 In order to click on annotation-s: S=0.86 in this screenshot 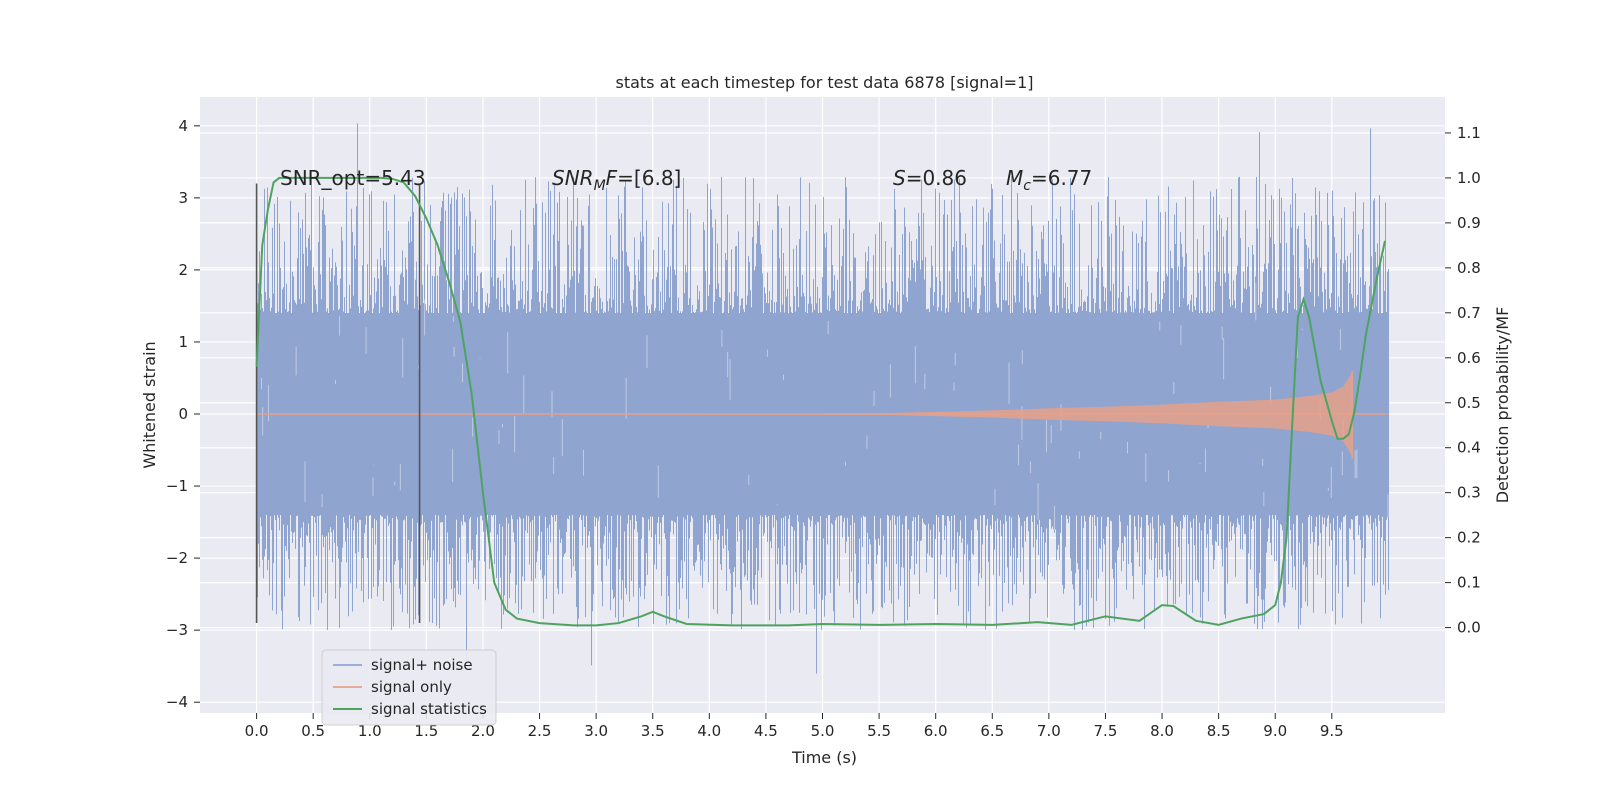, I will do `click(930, 178)`.